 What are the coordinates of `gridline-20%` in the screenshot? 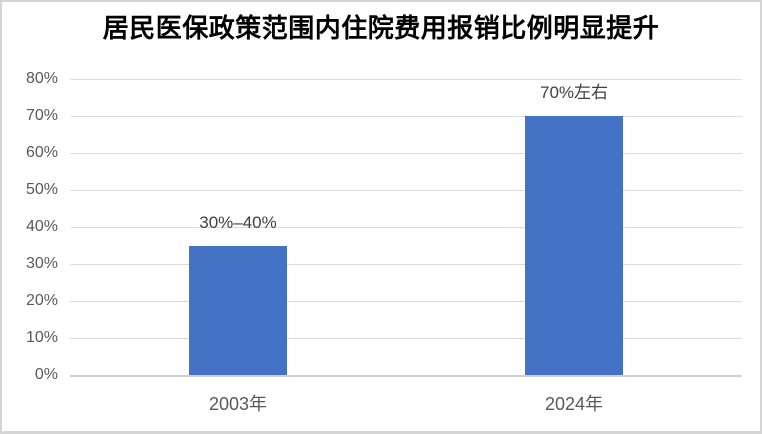 It's located at (406, 301).